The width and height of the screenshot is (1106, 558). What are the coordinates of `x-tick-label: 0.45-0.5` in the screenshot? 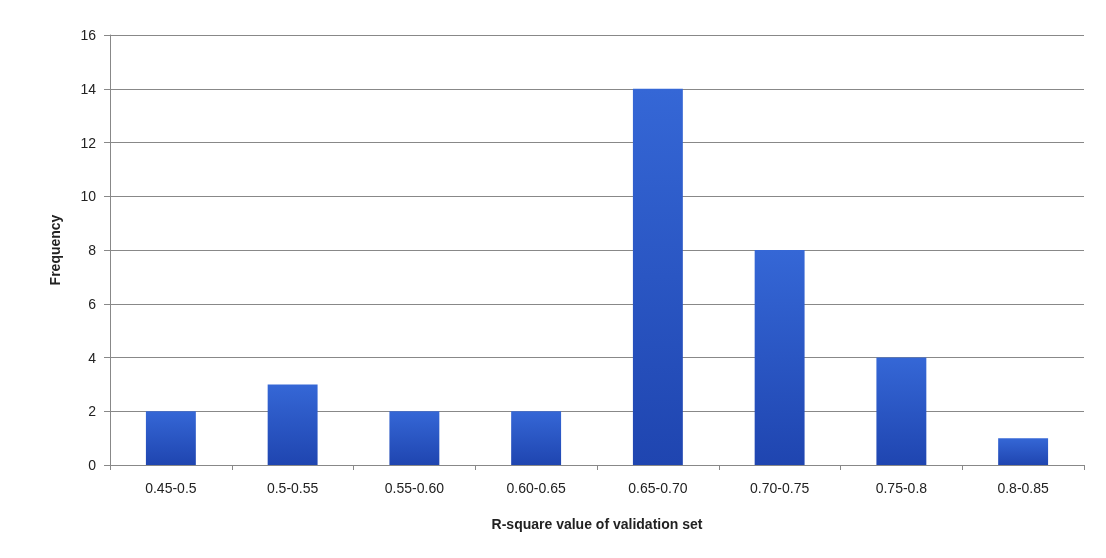 It's located at (171, 488).